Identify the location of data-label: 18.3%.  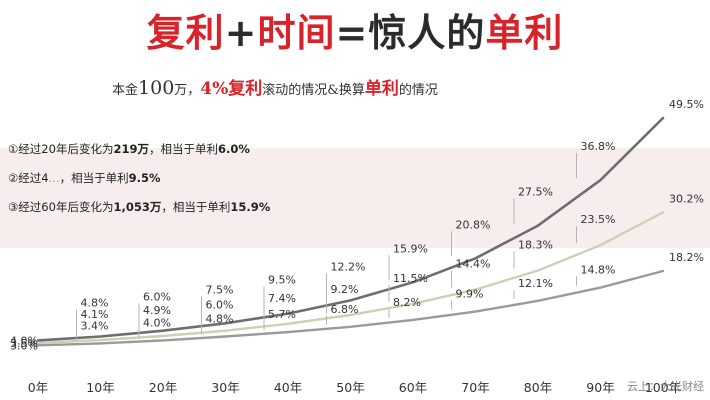
(535, 245).